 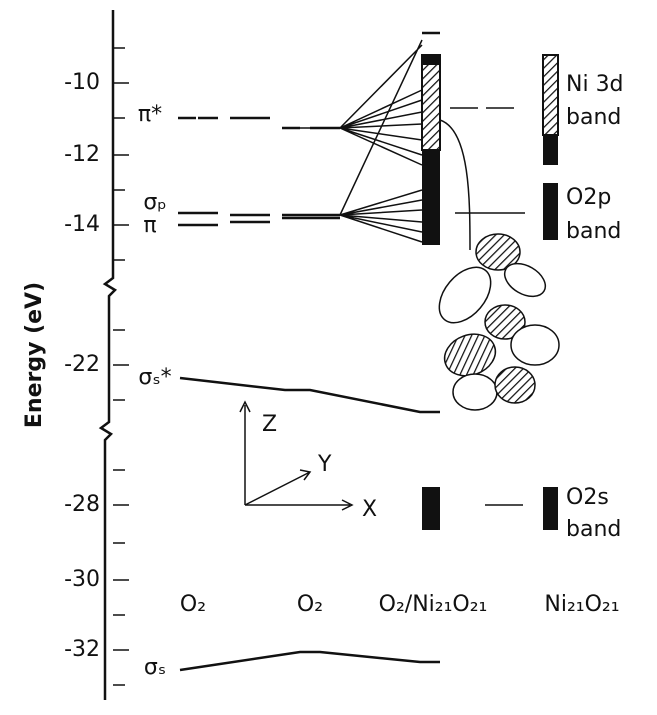 What do you see at coordinates (581, 604) in the screenshot?
I see `column-label: Ni₂₁O₂₁` at bounding box center [581, 604].